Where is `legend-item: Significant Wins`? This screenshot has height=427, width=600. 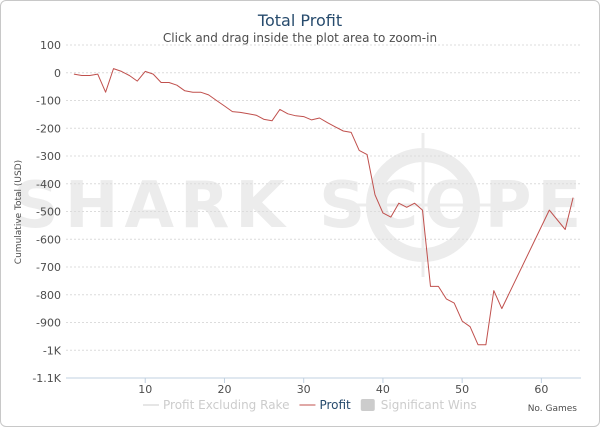
legend-item: Significant Wins is located at coordinates (418, 405).